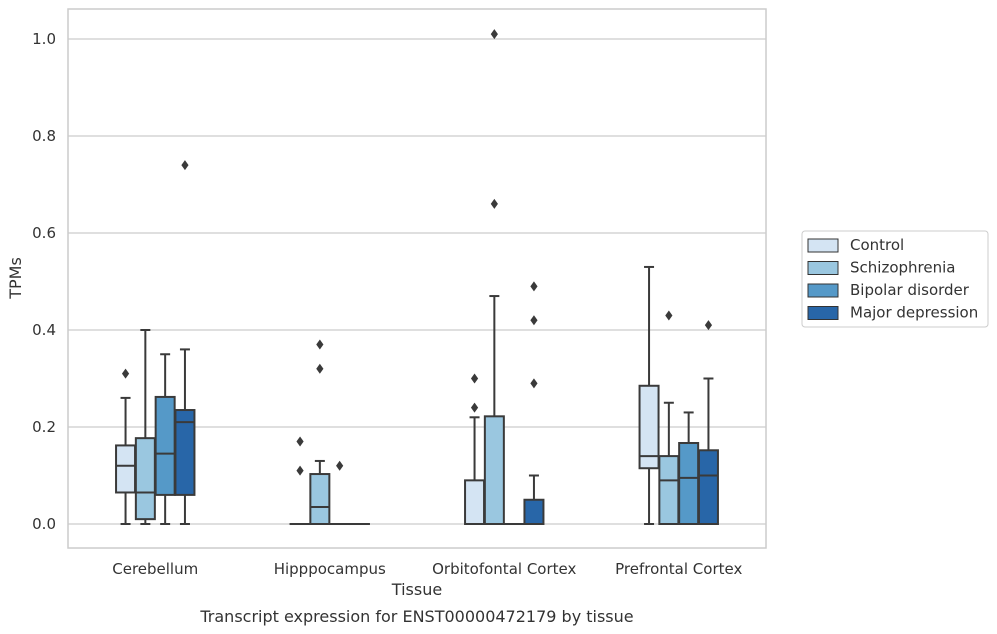 This screenshot has width=997, height=634. Describe the element at coordinates (44, 39) in the screenshot. I see `y-tick-label: 1.0` at that location.